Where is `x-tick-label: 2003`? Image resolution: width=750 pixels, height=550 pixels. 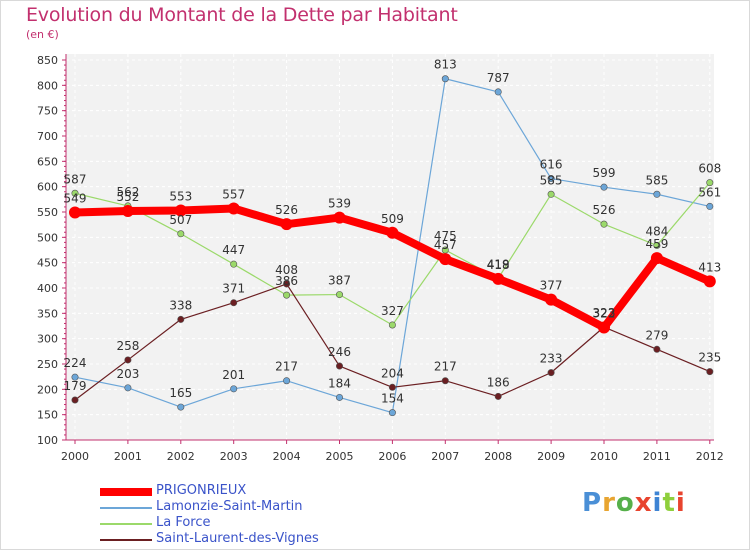 x-tick-label: 2003 is located at coordinates (234, 456).